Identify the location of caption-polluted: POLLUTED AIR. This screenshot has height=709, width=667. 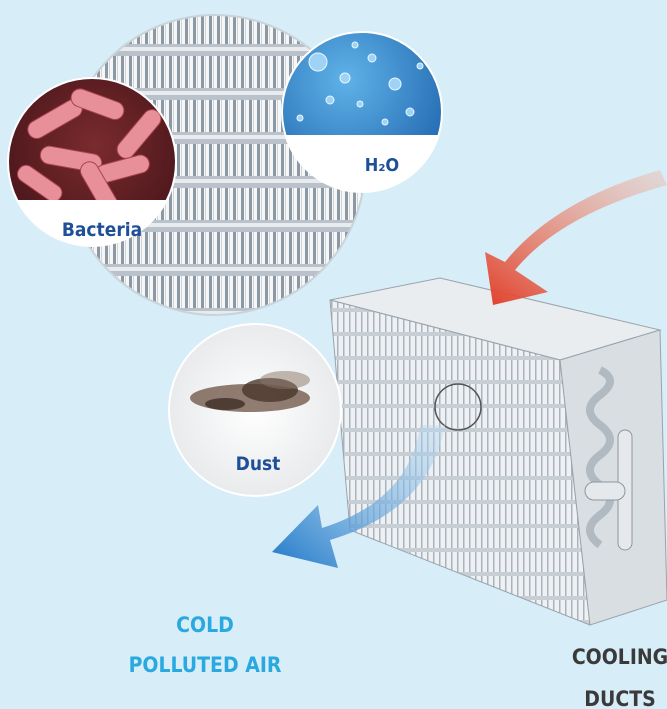
(205, 665).